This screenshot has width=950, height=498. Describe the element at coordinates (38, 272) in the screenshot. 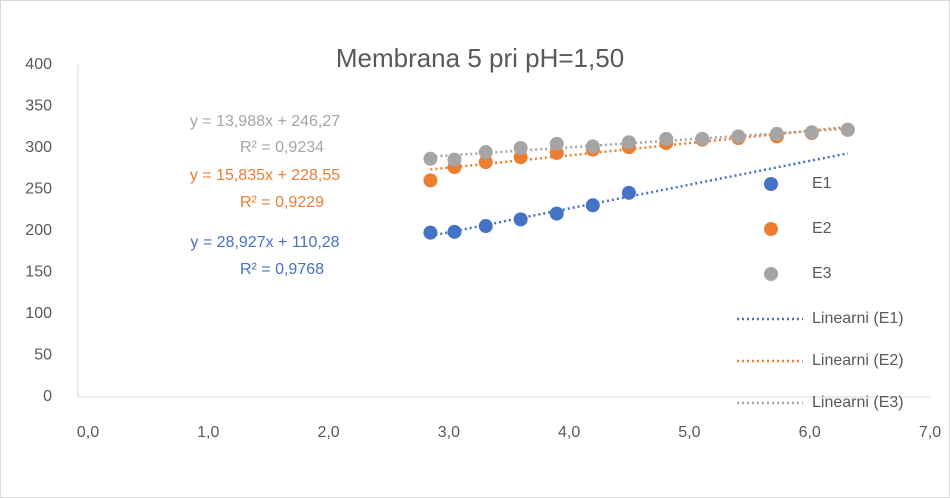

I see `y-tick-label: 150` at that location.